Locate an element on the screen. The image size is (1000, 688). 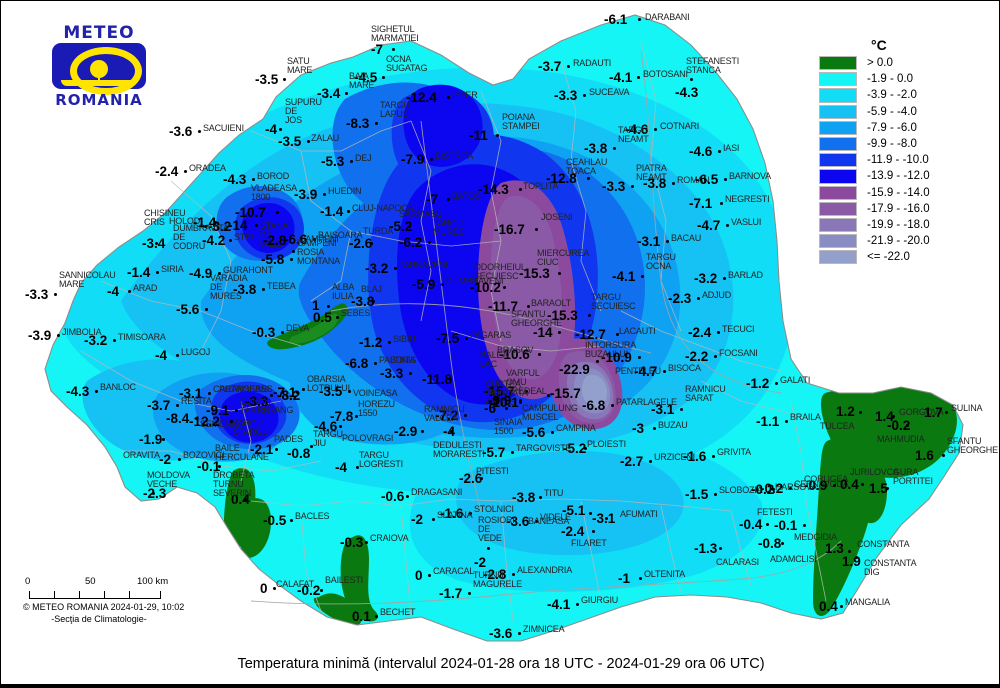
legend-label: > 0.0 is located at coordinates (880, 63).